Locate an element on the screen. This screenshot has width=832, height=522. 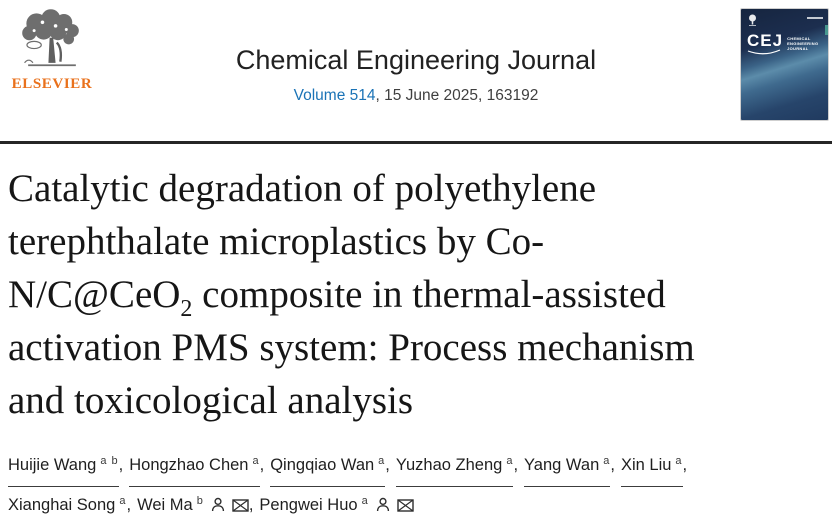
cover-swoosh-icon is located at coordinates (764, 52).